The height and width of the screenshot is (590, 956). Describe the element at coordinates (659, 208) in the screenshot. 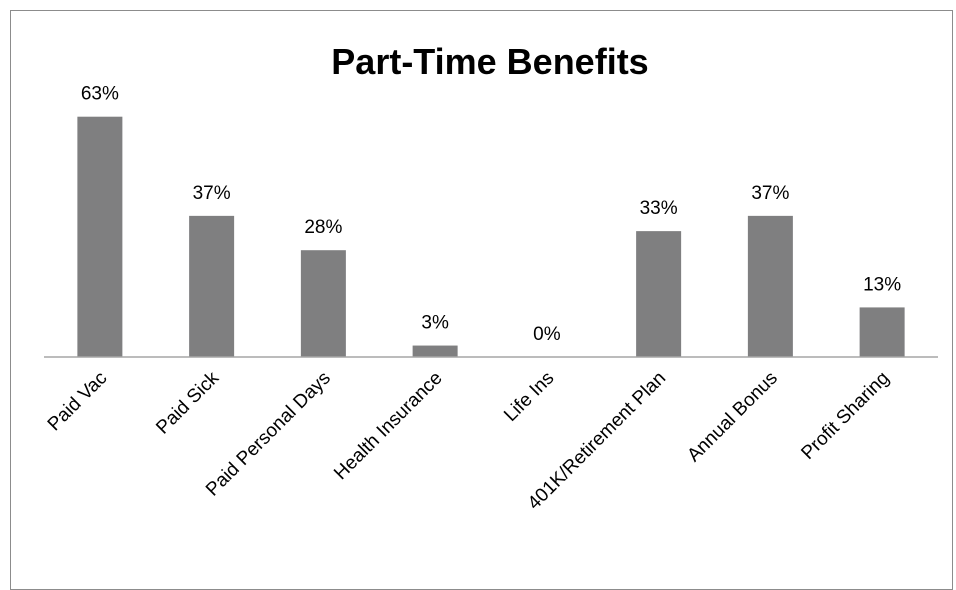

I see `data-label-6: 33%` at that location.